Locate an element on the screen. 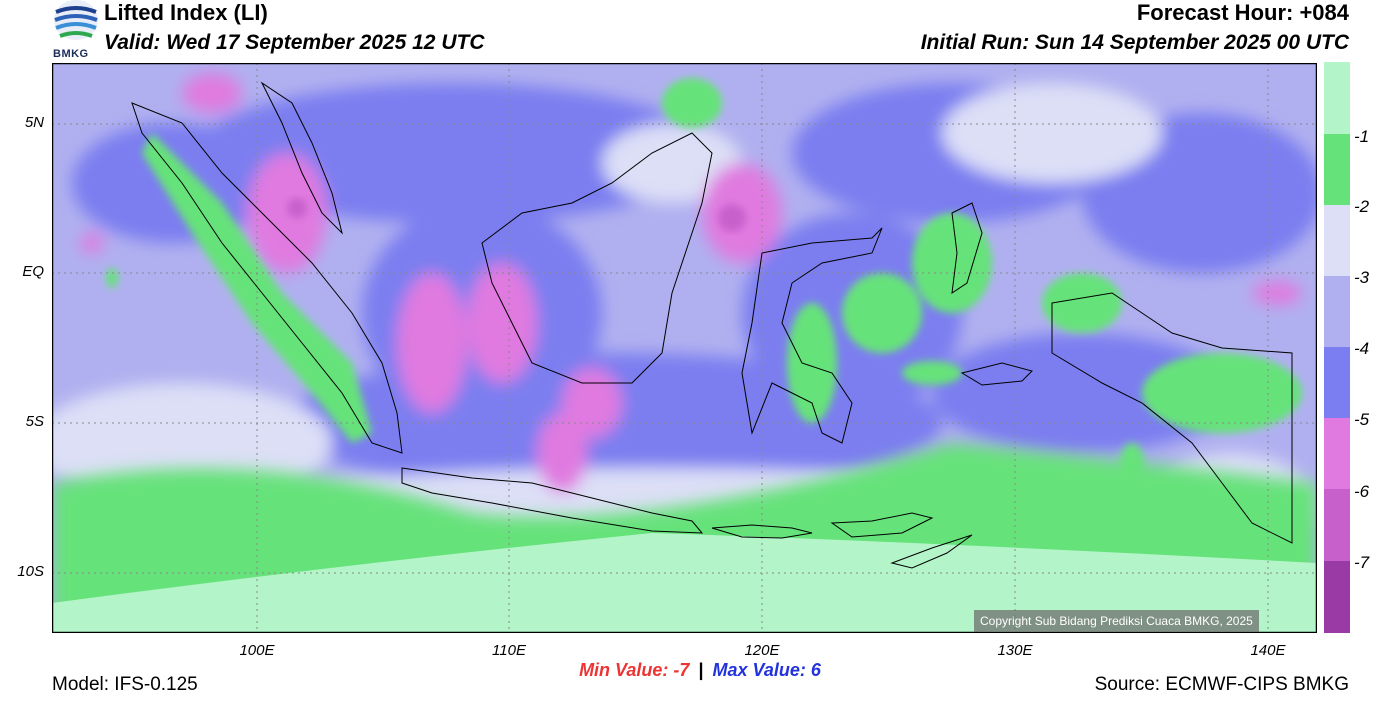 The width and height of the screenshot is (1400, 709). cb-label-m1: -1 is located at coordinates (1362, 136).